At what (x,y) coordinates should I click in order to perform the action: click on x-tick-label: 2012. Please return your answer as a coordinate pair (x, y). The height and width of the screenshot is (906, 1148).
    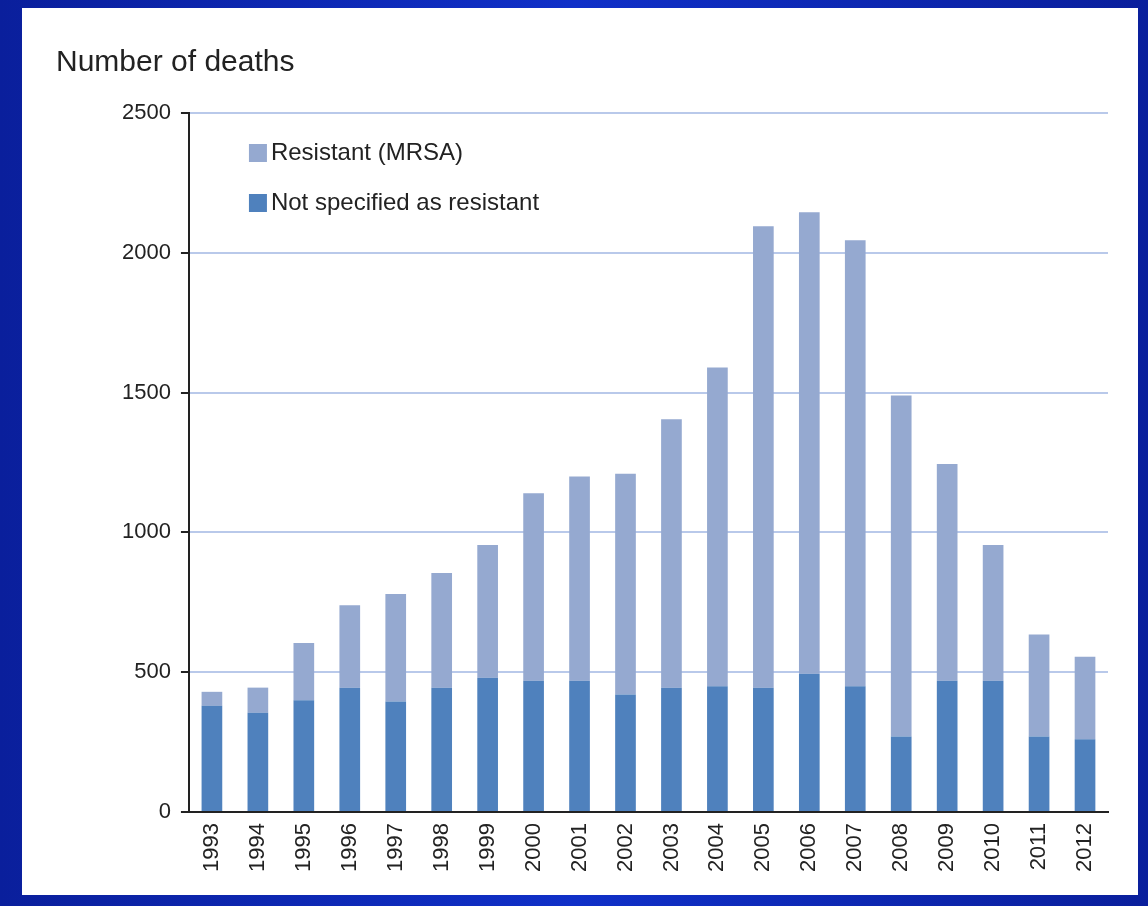
    Looking at the image, I should click on (1084, 848).